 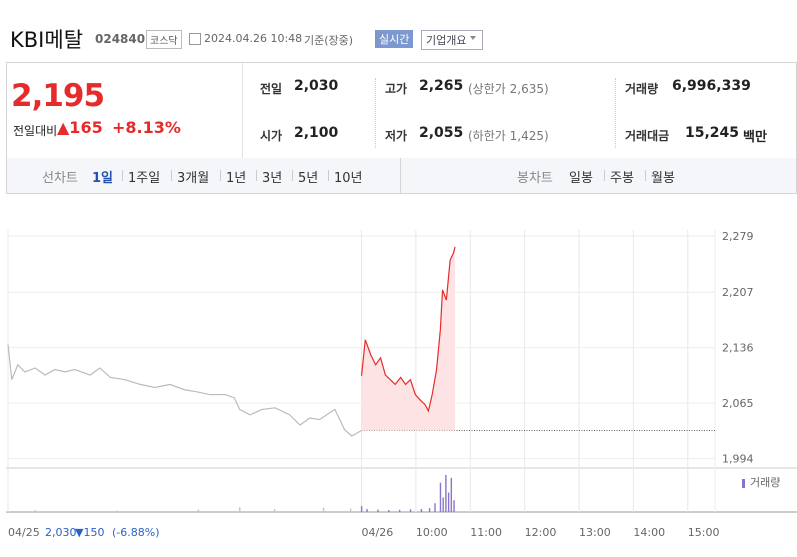 What do you see at coordinates (595, 532) in the screenshot?
I see `x-tick-label: 13:00` at bounding box center [595, 532].